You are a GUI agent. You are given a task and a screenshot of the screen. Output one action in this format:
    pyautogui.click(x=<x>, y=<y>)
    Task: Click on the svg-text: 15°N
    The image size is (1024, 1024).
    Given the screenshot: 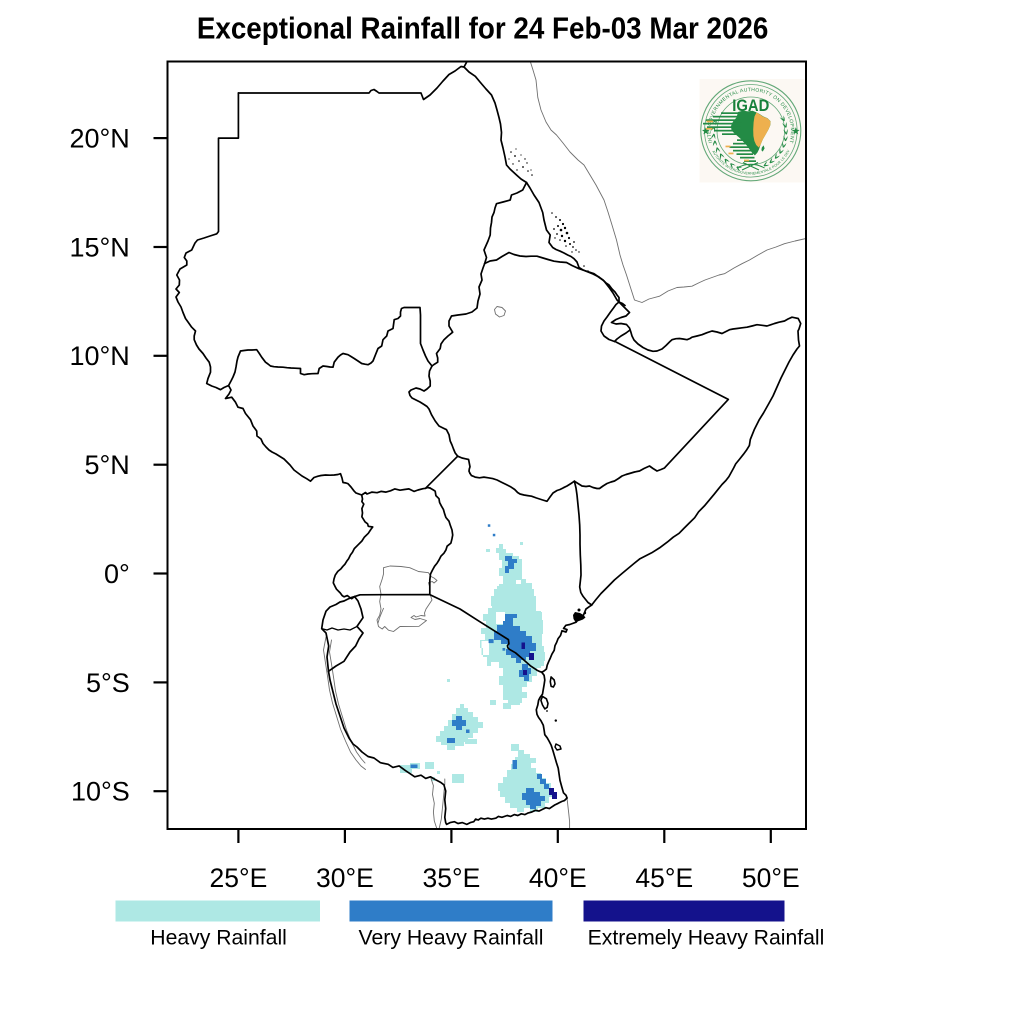 What is the action you would take?
    pyautogui.click(x=99, y=247)
    